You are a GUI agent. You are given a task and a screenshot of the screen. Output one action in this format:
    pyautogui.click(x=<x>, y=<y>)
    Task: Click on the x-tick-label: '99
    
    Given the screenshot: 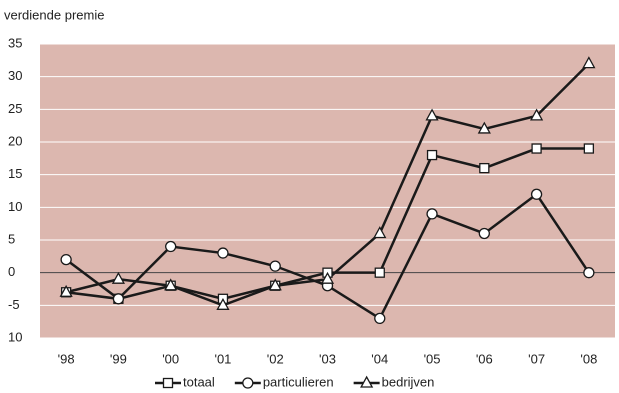 What is the action you would take?
    pyautogui.click(x=118, y=358)
    